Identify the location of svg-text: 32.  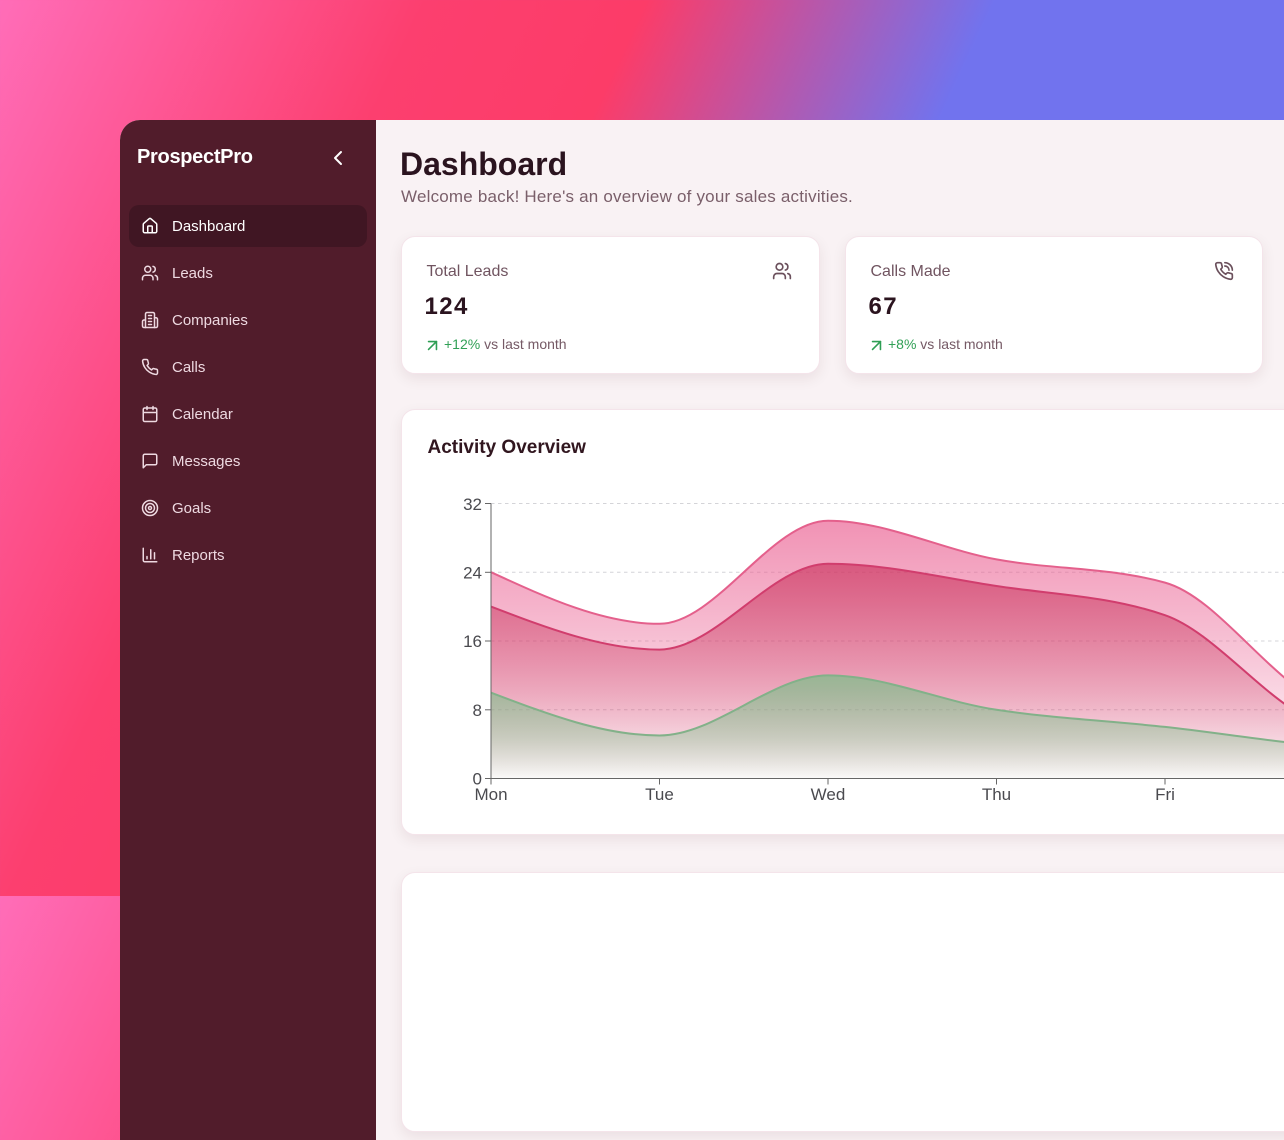
(472, 504).